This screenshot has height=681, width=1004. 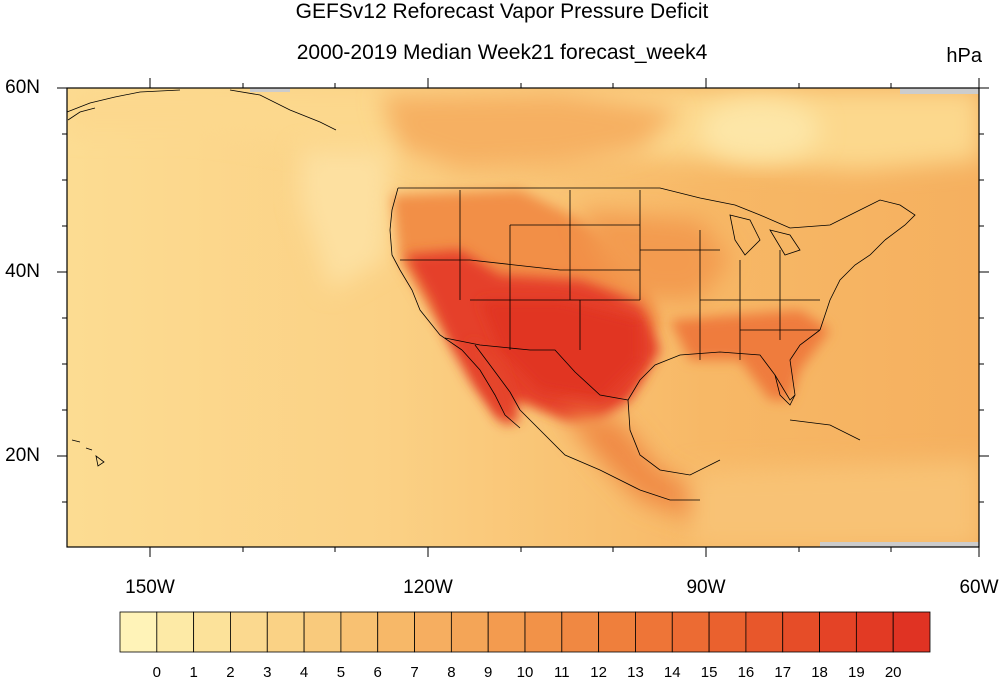 I want to click on colorbar-tick-label: 3, so click(x=267, y=672).